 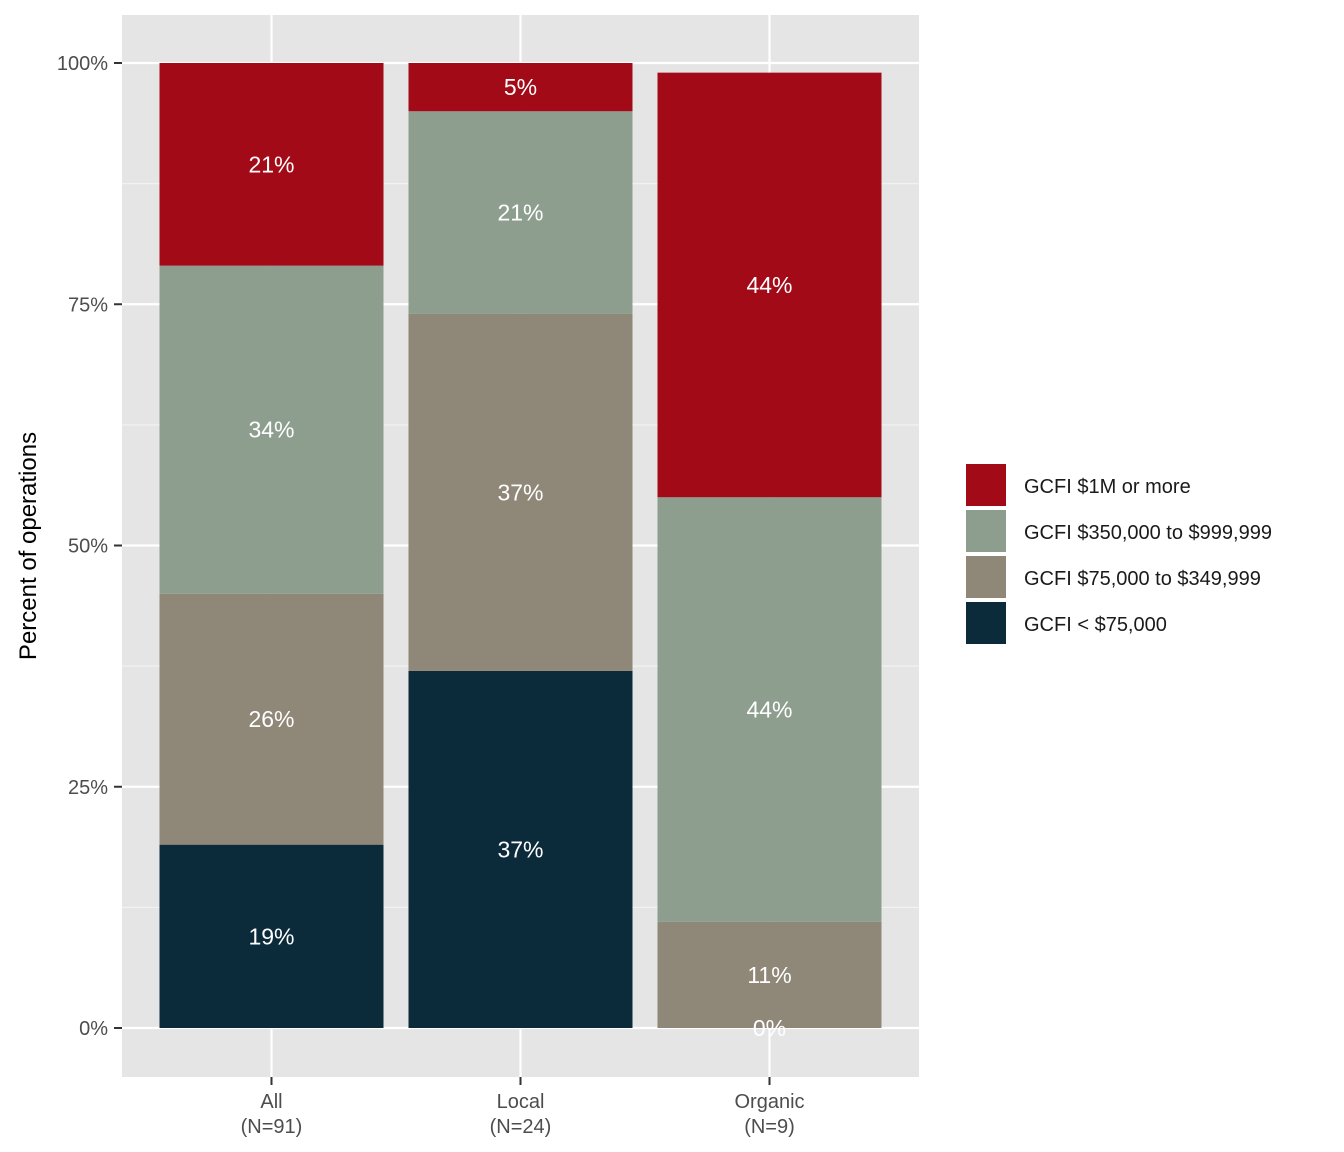 I want to click on y-tick-label: 25%, so click(x=88, y=788).